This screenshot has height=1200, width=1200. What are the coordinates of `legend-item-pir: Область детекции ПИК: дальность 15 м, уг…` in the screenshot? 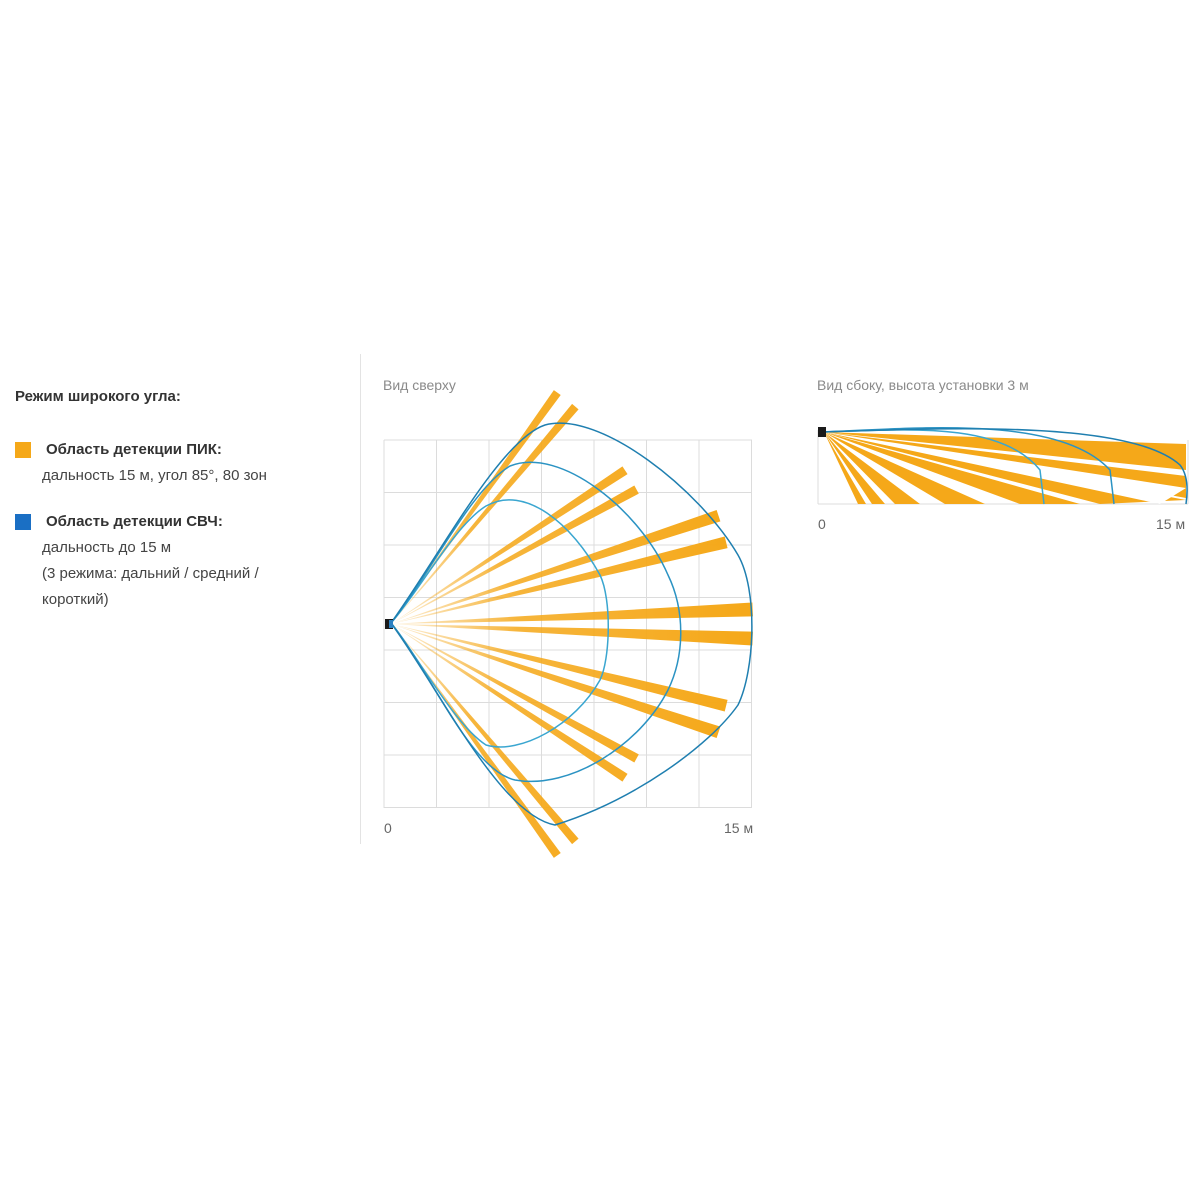 It's located at (180, 463).